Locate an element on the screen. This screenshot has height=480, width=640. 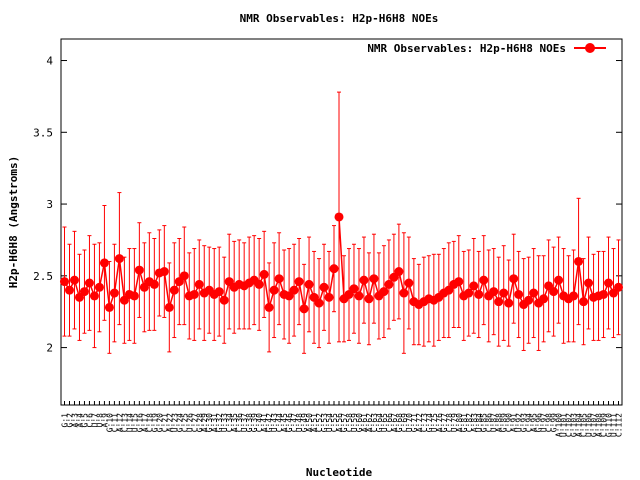
x-tick-label: C:18 is located at coordinates (149, 422).